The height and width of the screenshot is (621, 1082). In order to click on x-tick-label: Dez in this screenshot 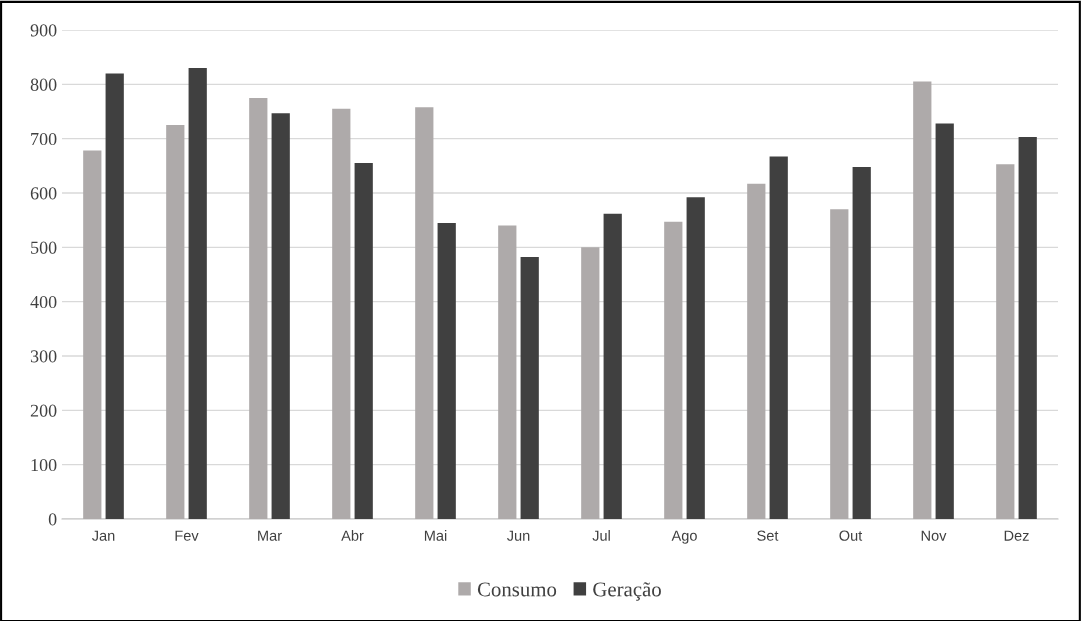, I will do `click(1016, 535)`.